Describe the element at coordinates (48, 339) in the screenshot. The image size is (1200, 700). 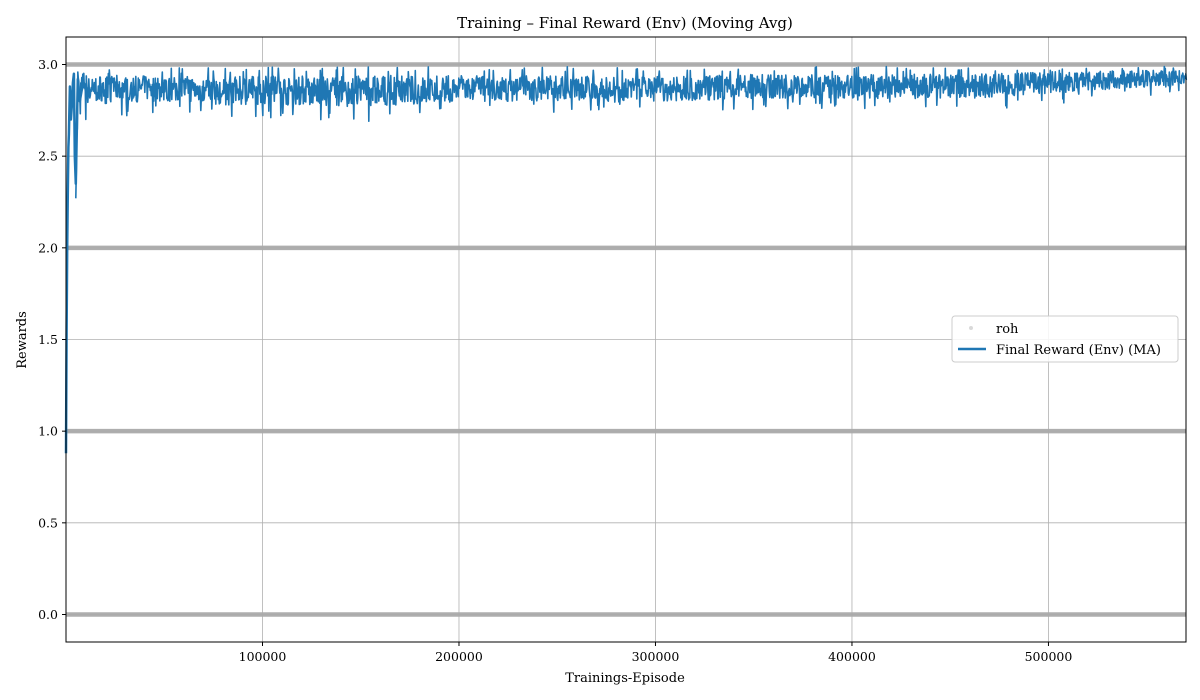
I see `y-tick-label: 1.5` at that location.